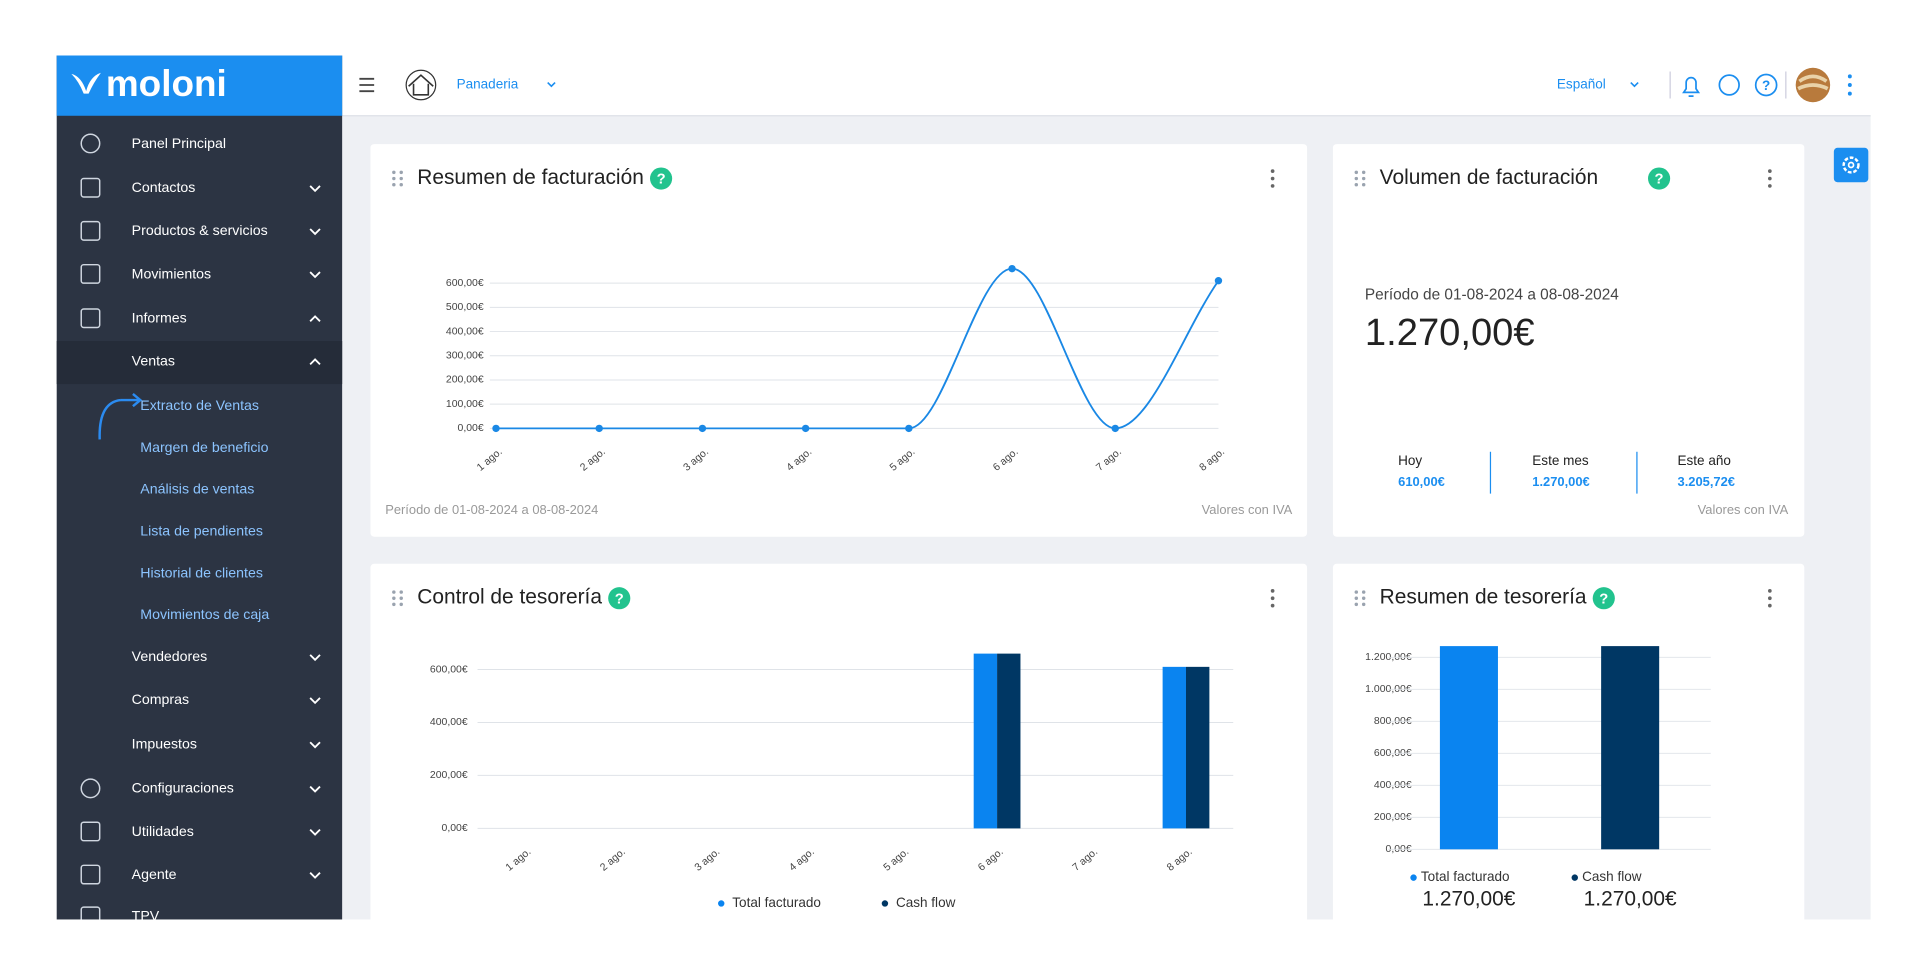 The width and height of the screenshot is (1920, 970). I want to click on company-name: Panaderia, so click(488, 84).